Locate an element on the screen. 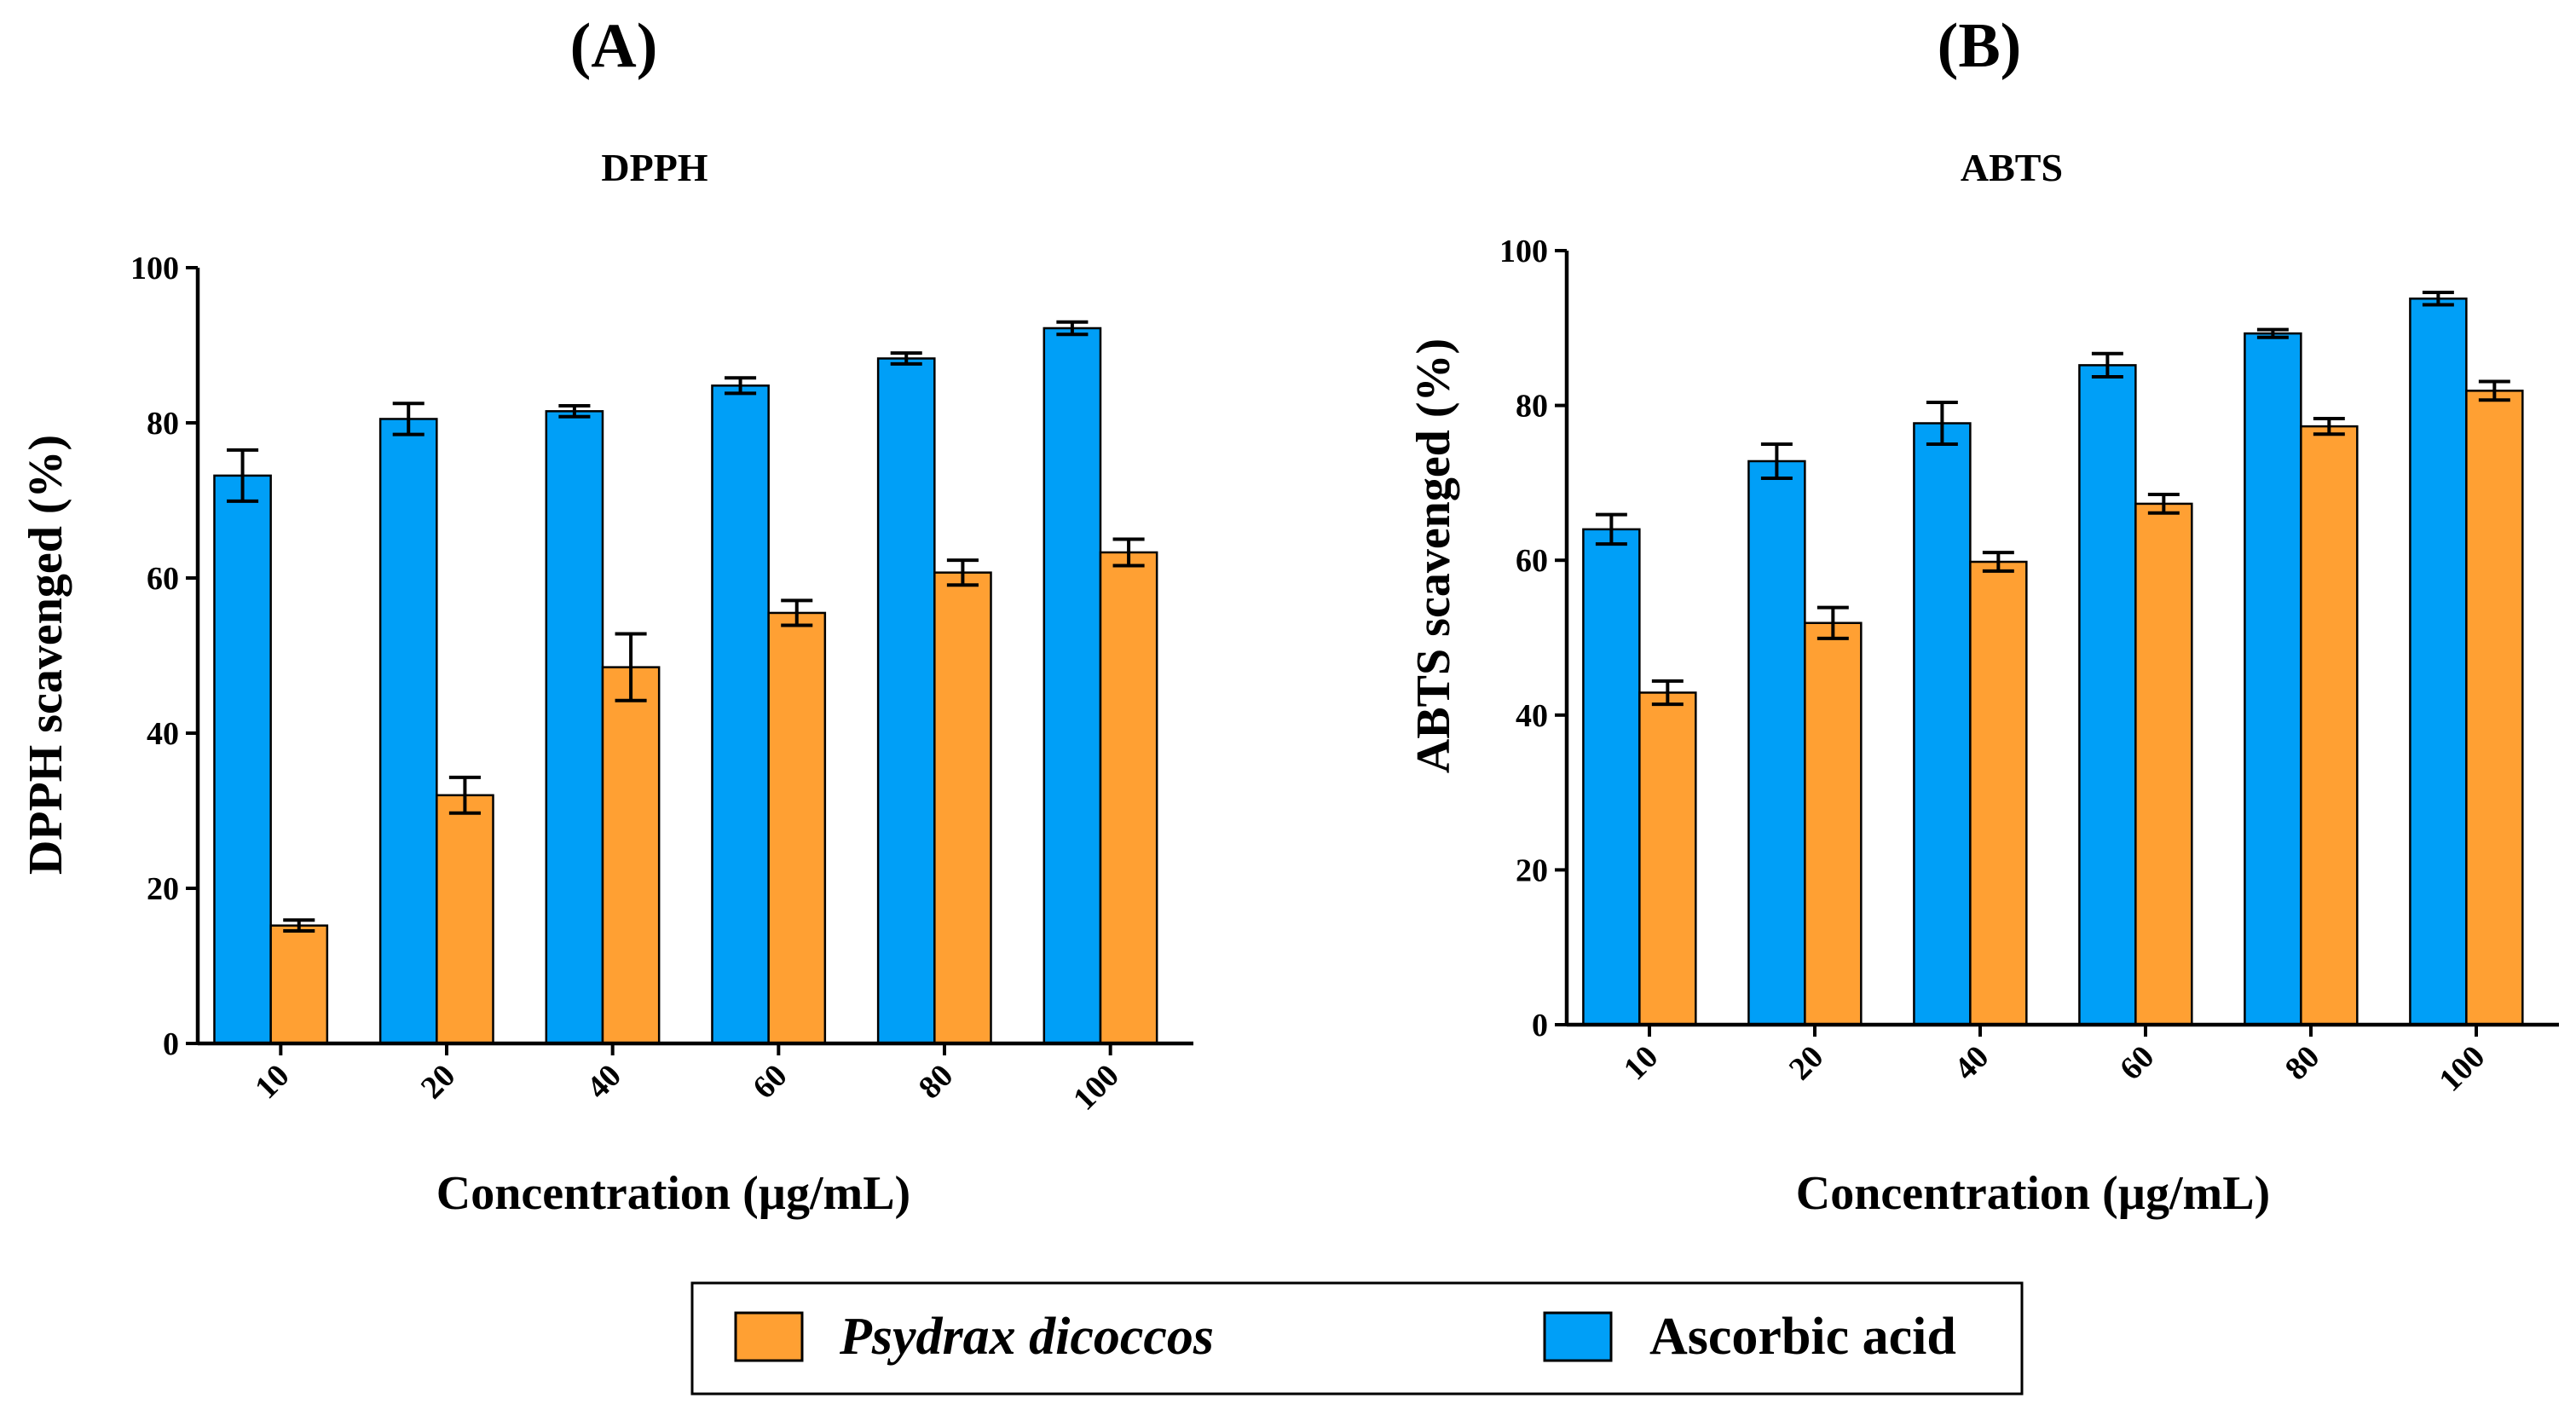 Image resolution: width=2576 pixels, height=1416 pixels. legend-frame is located at coordinates (1357, 1338).